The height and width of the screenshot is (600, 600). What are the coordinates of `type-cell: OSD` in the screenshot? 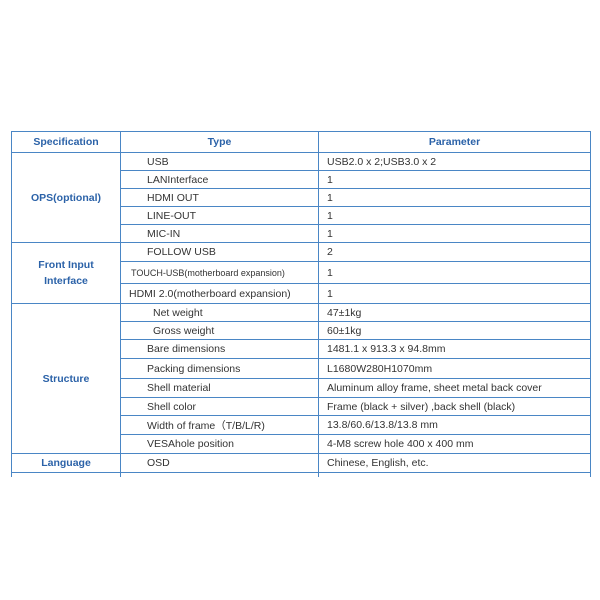 It's located at (219, 463).